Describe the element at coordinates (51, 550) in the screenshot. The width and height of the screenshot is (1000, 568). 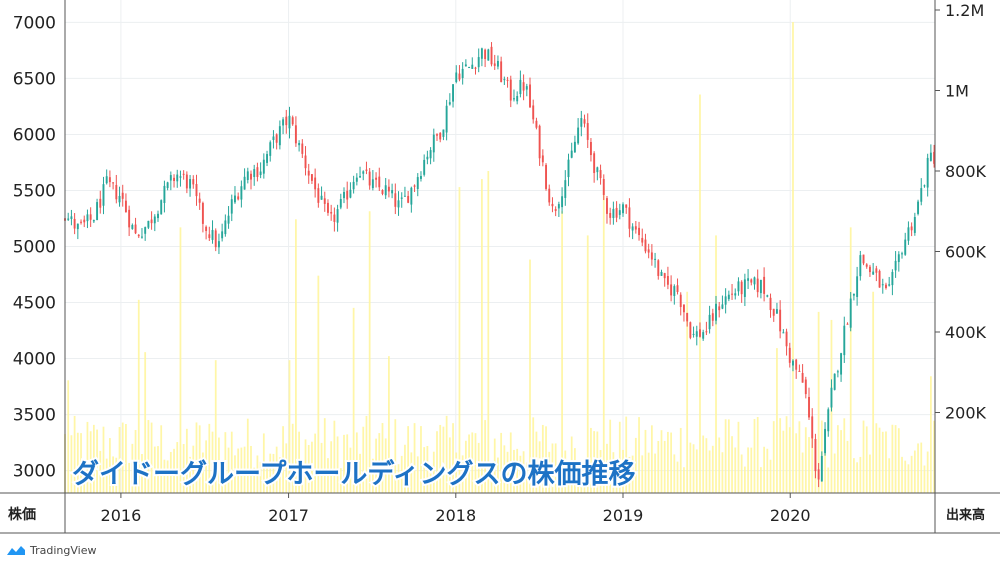
I see `tradingview-branding: TradingView` at that location.